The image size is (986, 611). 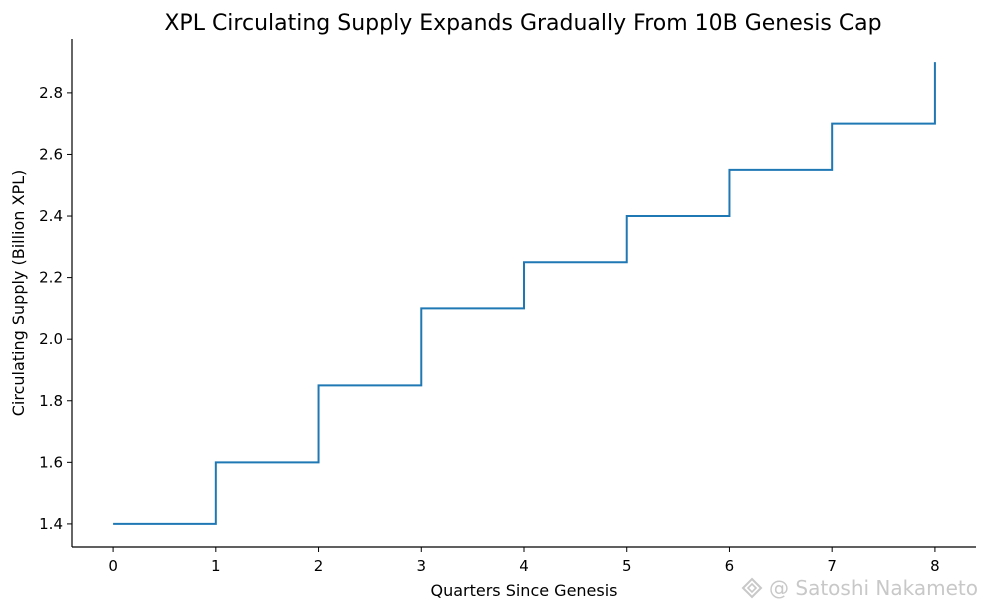 I want to click on y-tick-label: 2.4, so click(x=51, y=216).